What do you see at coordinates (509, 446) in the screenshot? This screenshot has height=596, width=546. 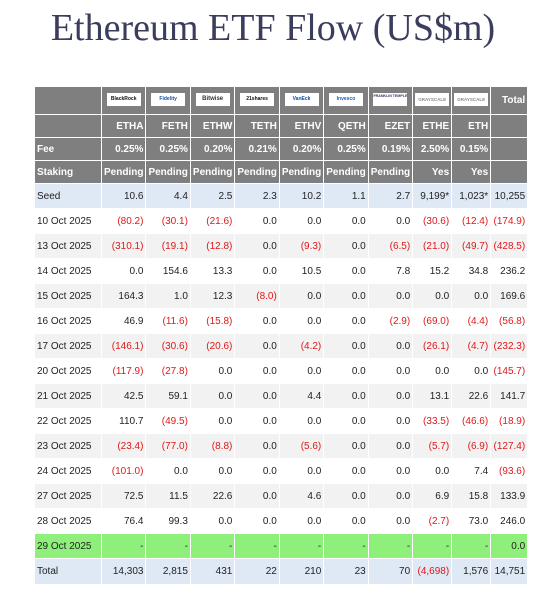 I see `row-total: (127.4)` at bounding box center [509, 446].